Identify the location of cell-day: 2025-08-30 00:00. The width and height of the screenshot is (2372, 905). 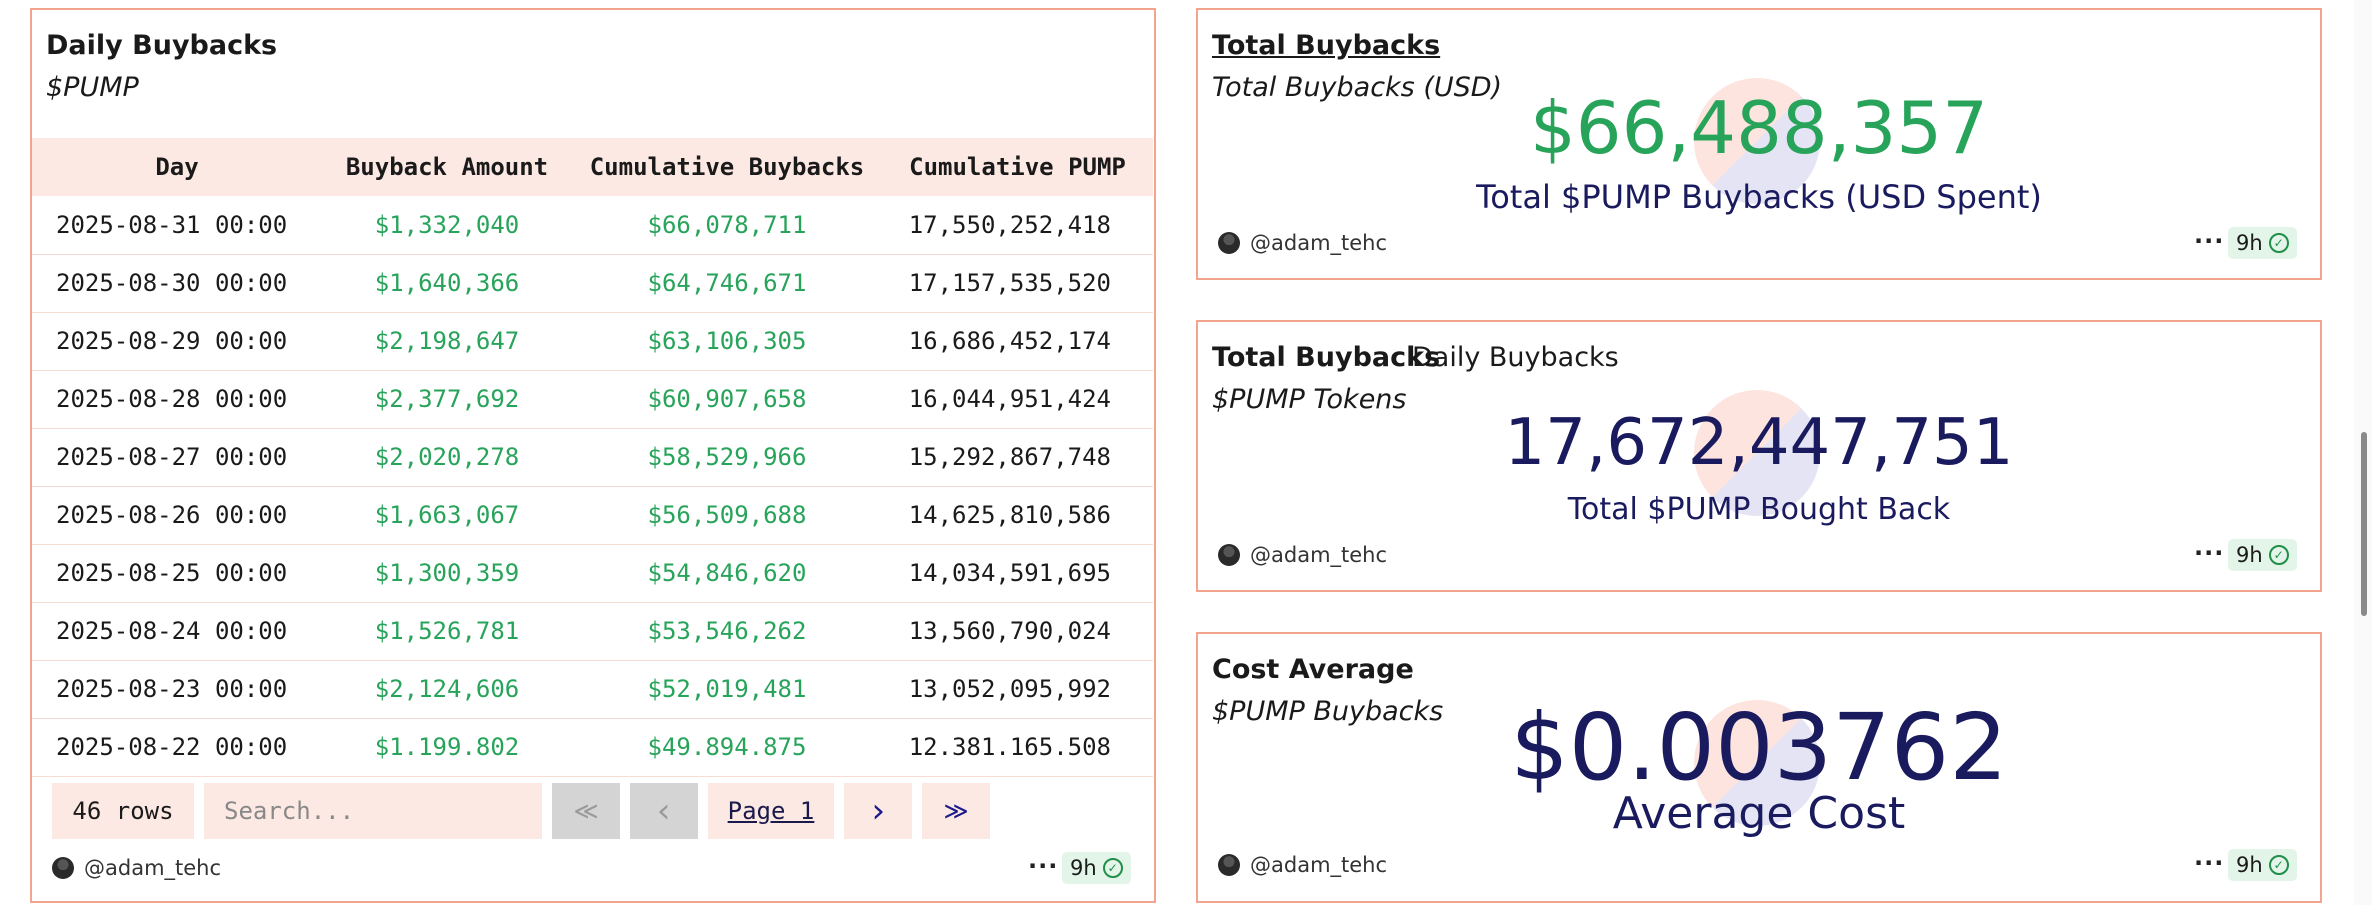
(172, 283).